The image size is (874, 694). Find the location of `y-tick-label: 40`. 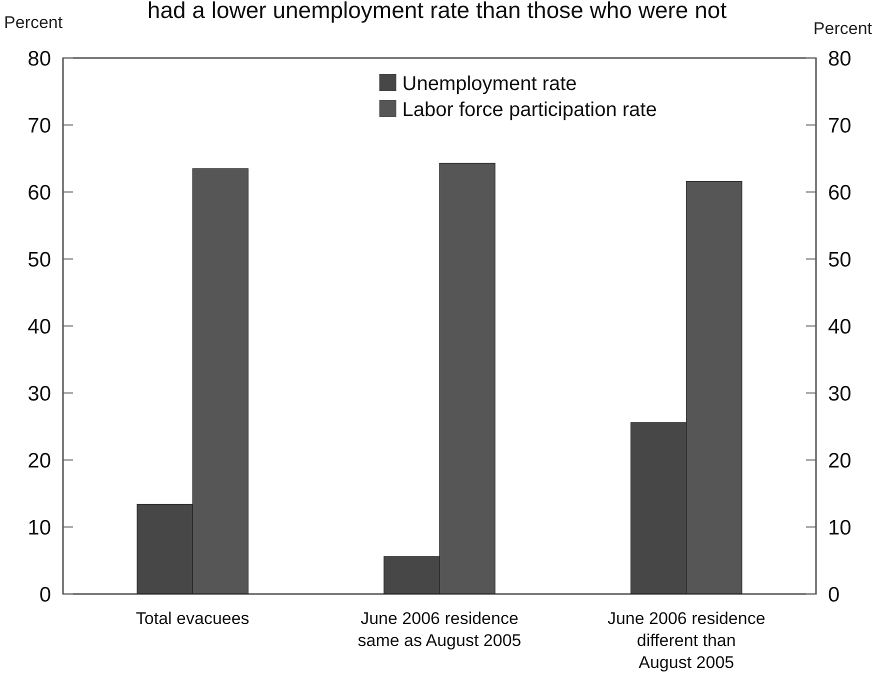

y-tick-label: 40 is located at coordinates (39, 326).